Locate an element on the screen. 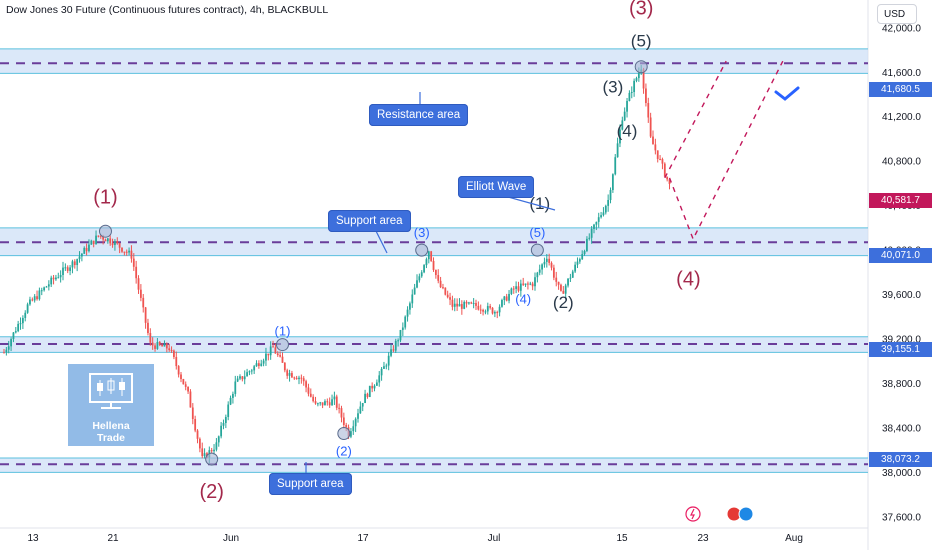 The height and width of the screenshot is (550, 932). logo-text-line1: Hellena is located at coordinates (111, 426).